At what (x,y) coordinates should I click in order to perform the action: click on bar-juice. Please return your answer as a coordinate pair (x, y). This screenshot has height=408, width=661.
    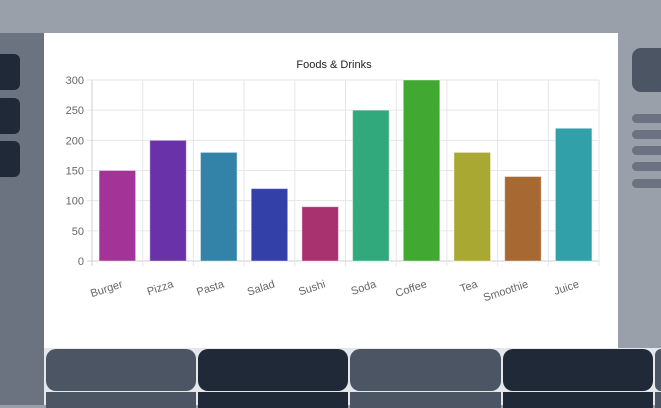
    Looking at the image, I should click on (573, 194).